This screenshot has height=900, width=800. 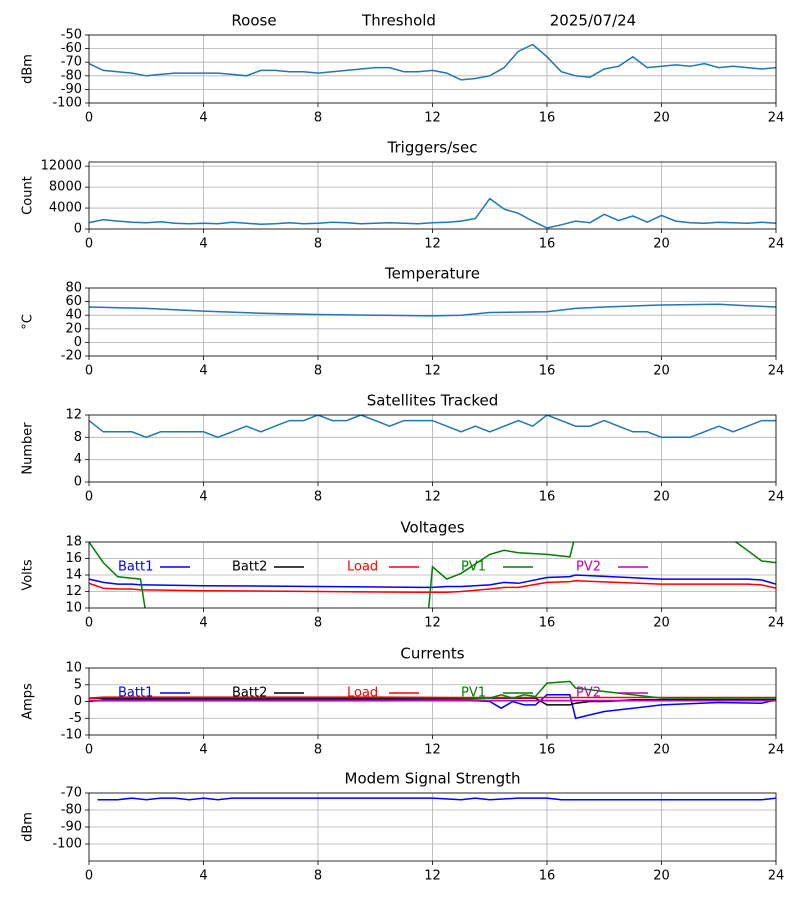 What do you see at coordinates (65, 208) in the screenshot?
I see `y-tick-label: 4000` at bounding box center [65, 208].